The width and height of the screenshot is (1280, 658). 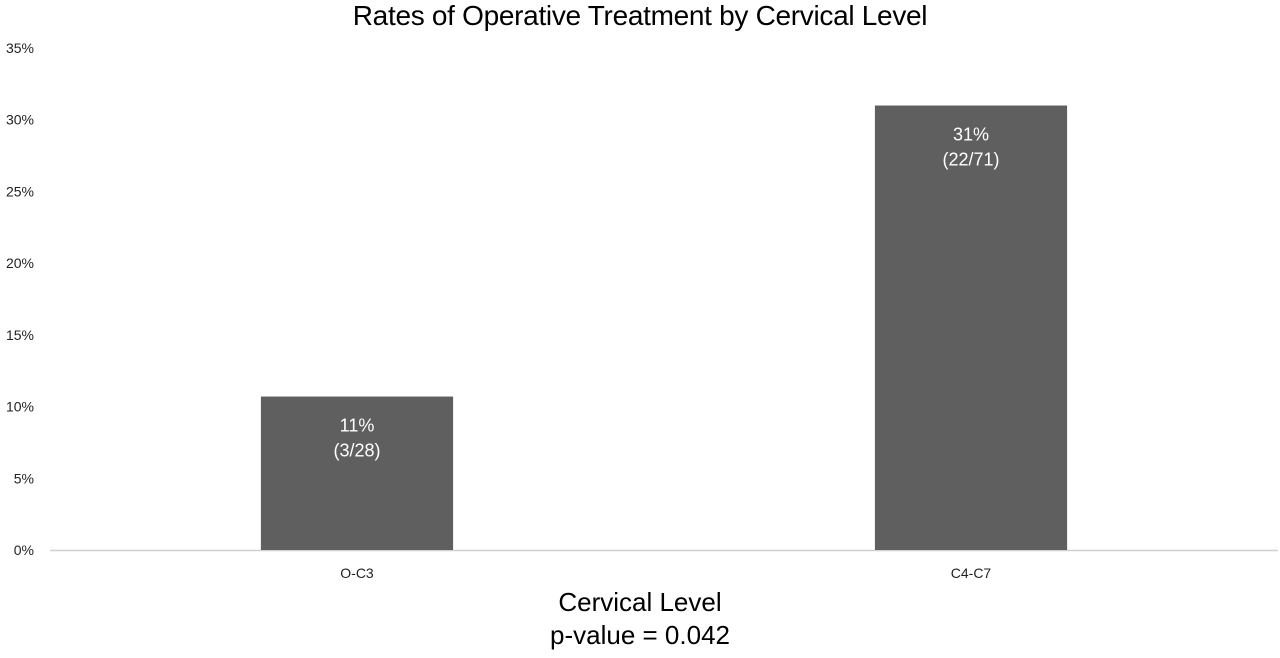 What do you see at coordinates (640, 635) in the screenshot?
I see `p-value-label: p-value = 0.042` at bounding box center [640, 635].